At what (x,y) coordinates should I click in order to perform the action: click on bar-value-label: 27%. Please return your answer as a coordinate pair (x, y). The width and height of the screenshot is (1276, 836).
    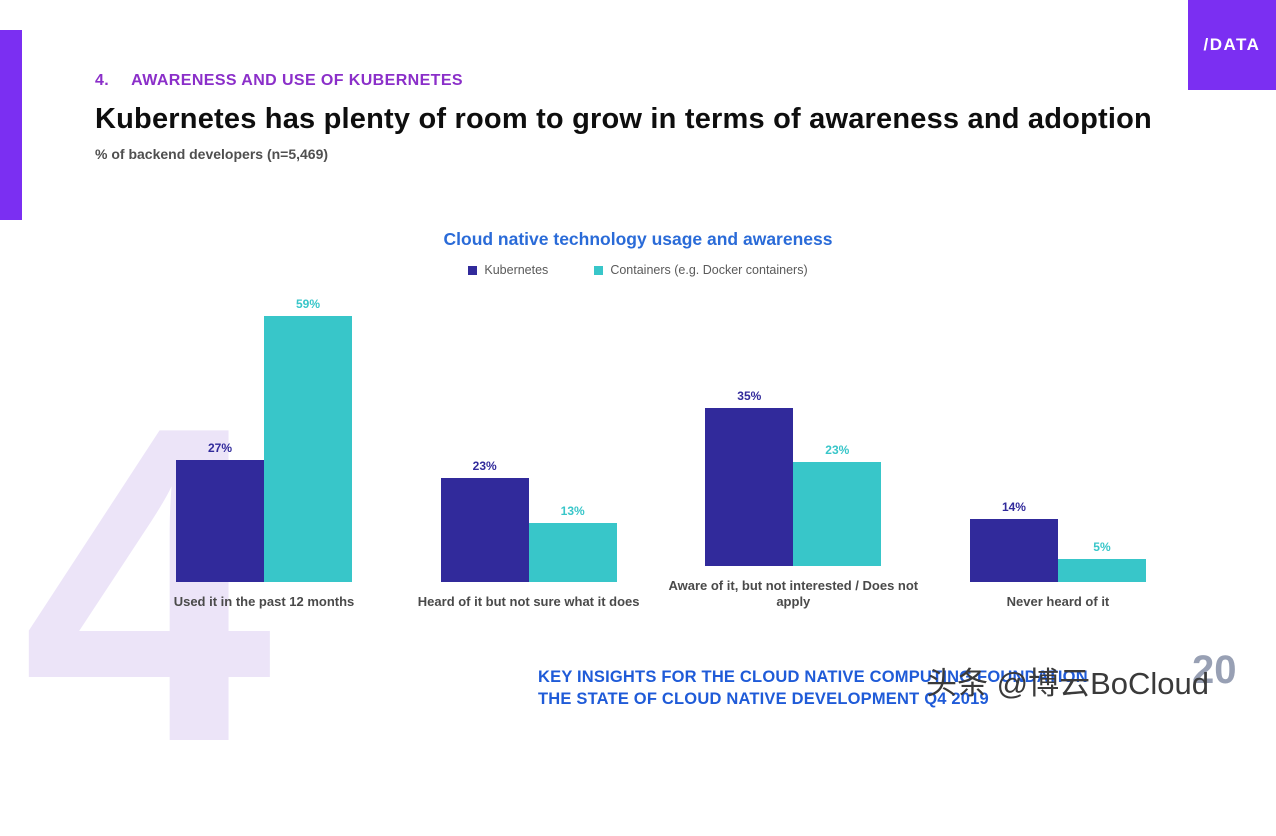
    Looking at the image, I should click on (220, 447).